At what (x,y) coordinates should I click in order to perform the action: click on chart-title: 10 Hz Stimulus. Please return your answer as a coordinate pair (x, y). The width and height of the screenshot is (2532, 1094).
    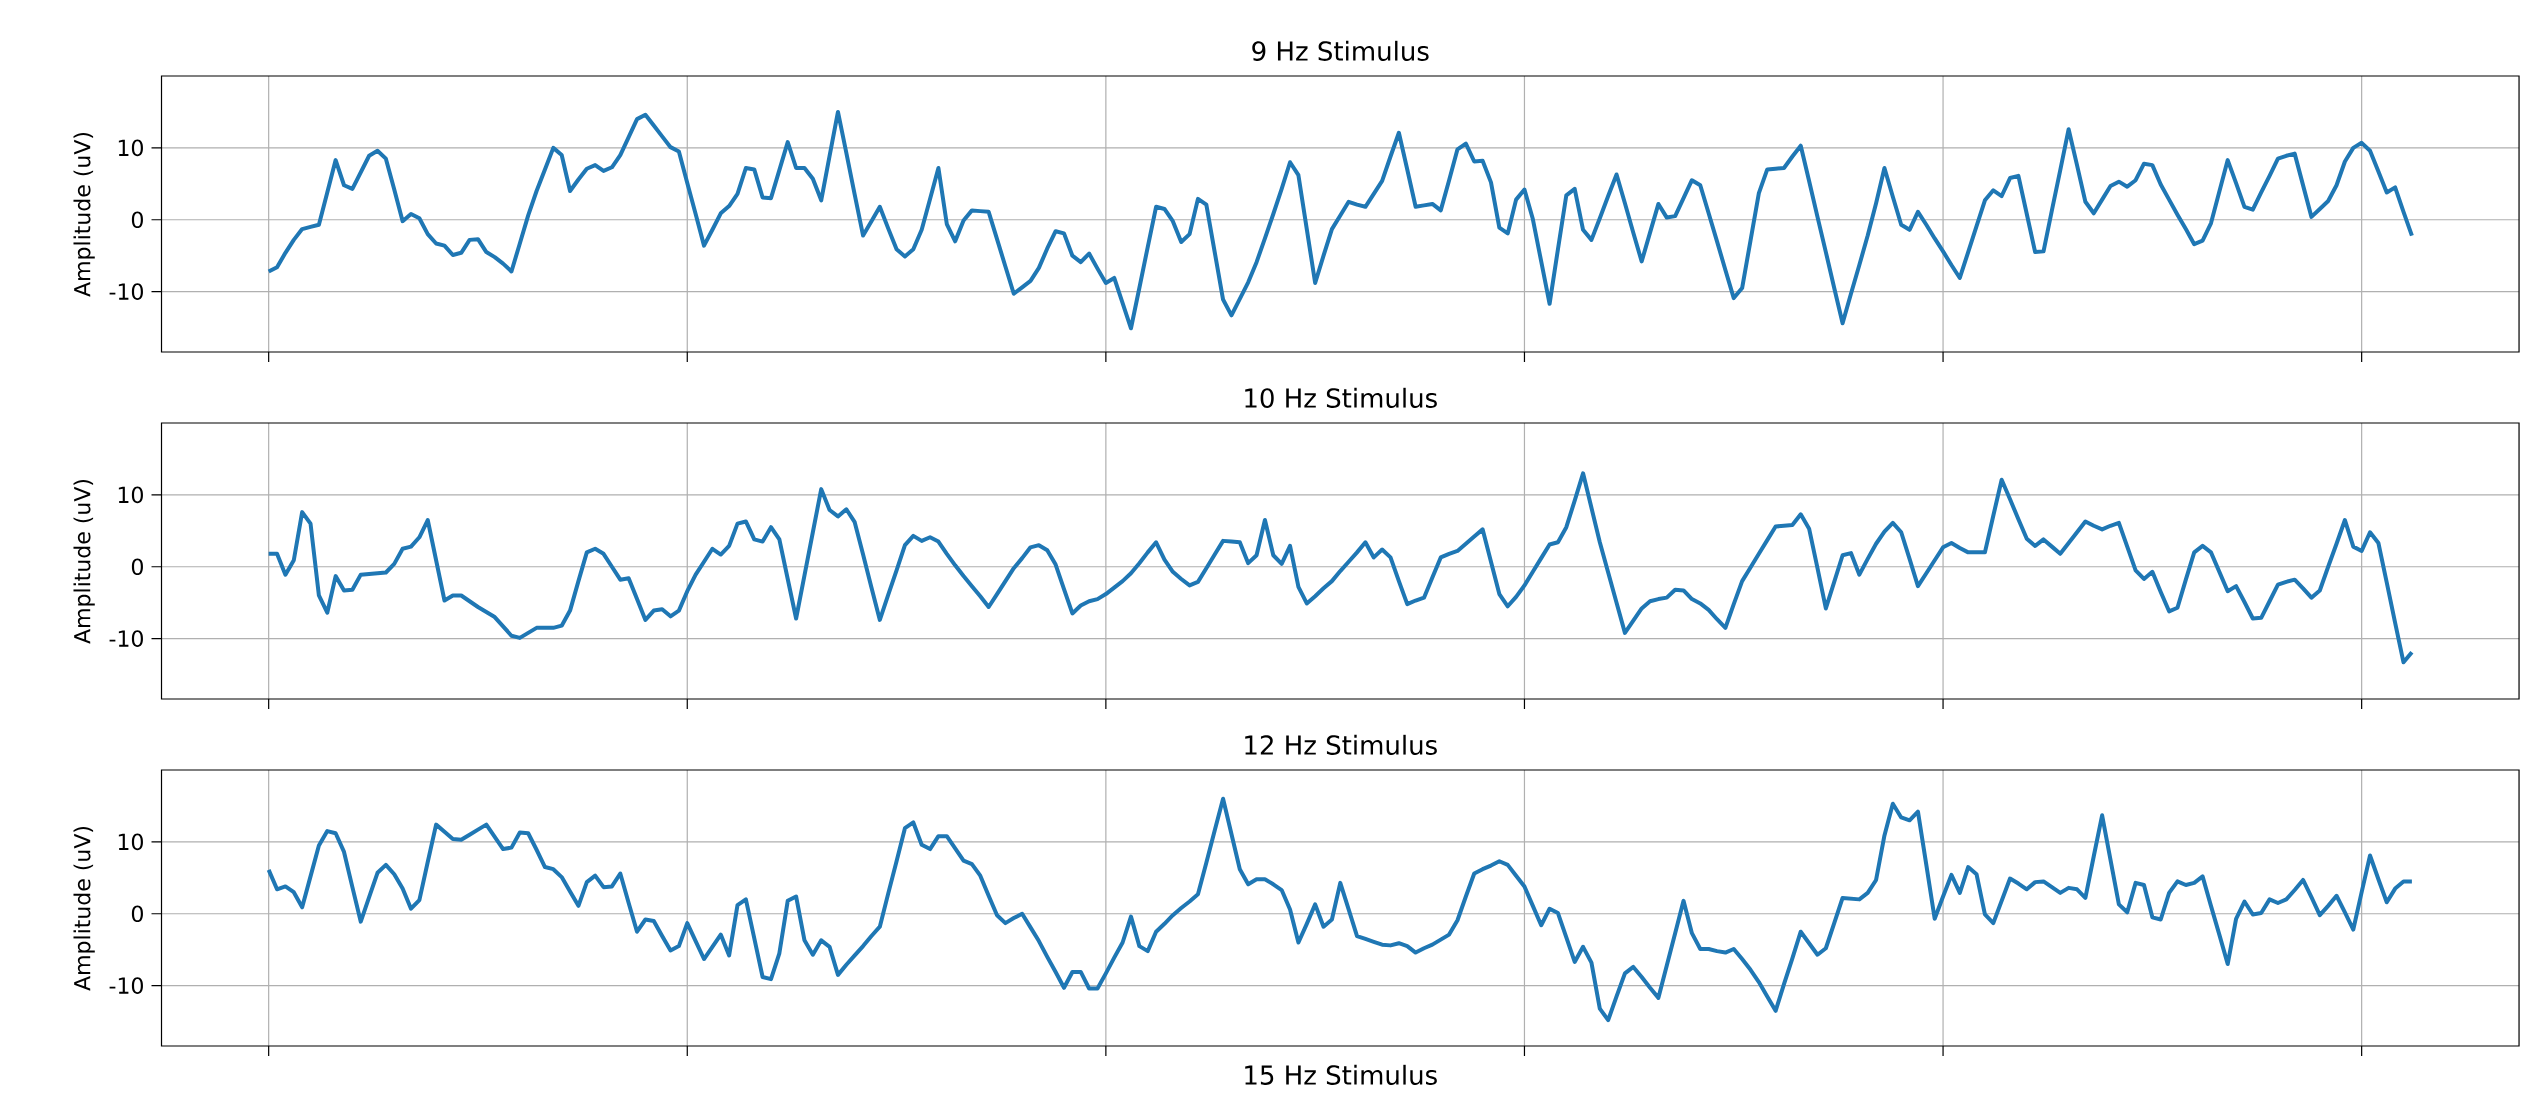
    Looking at the image, I should click on (1341, 397).